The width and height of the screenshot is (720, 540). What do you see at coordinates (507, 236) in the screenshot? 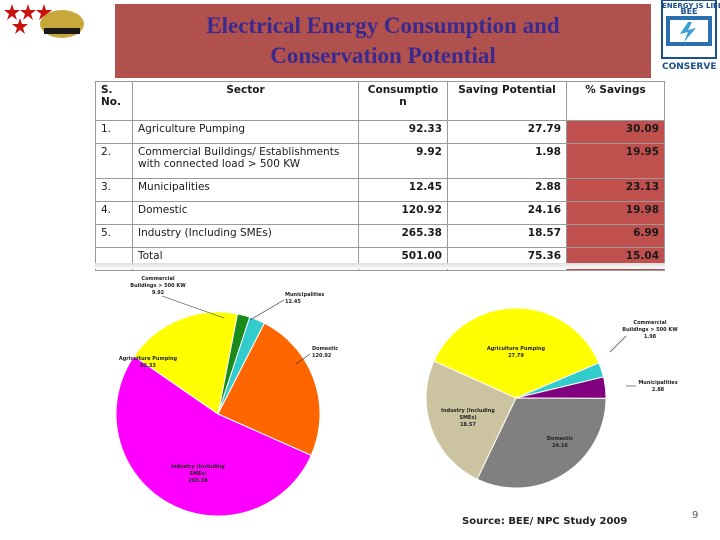
I see `cell-saving: 18.57` at bounding box center [507, 236].